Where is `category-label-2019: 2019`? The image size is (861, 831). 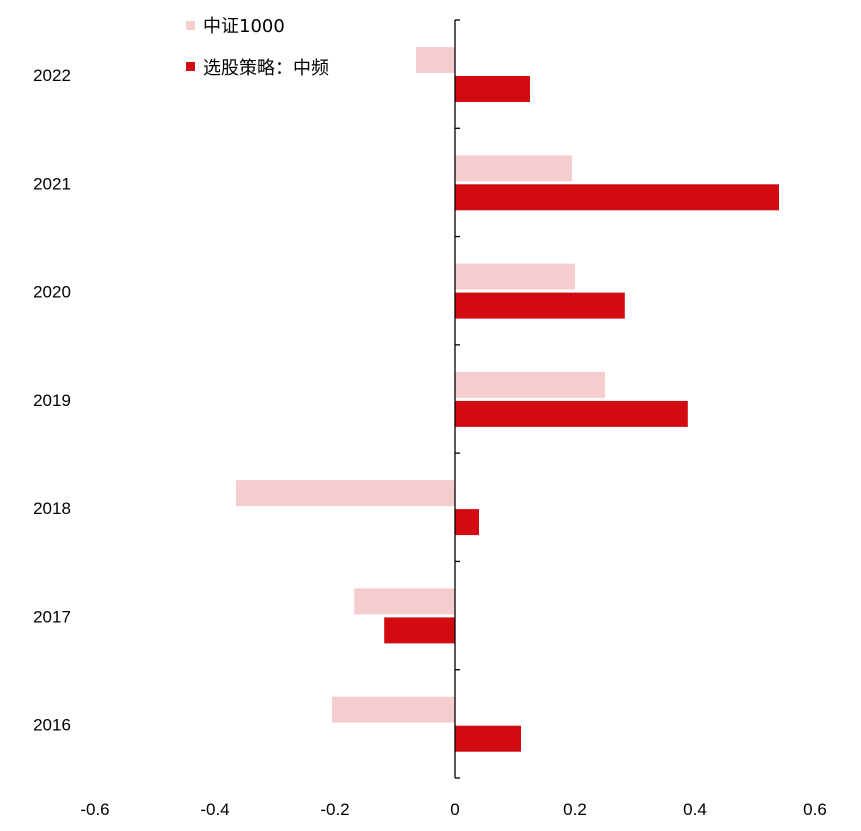
category-label-2019: 2019 is located at coordinates (52, 400).